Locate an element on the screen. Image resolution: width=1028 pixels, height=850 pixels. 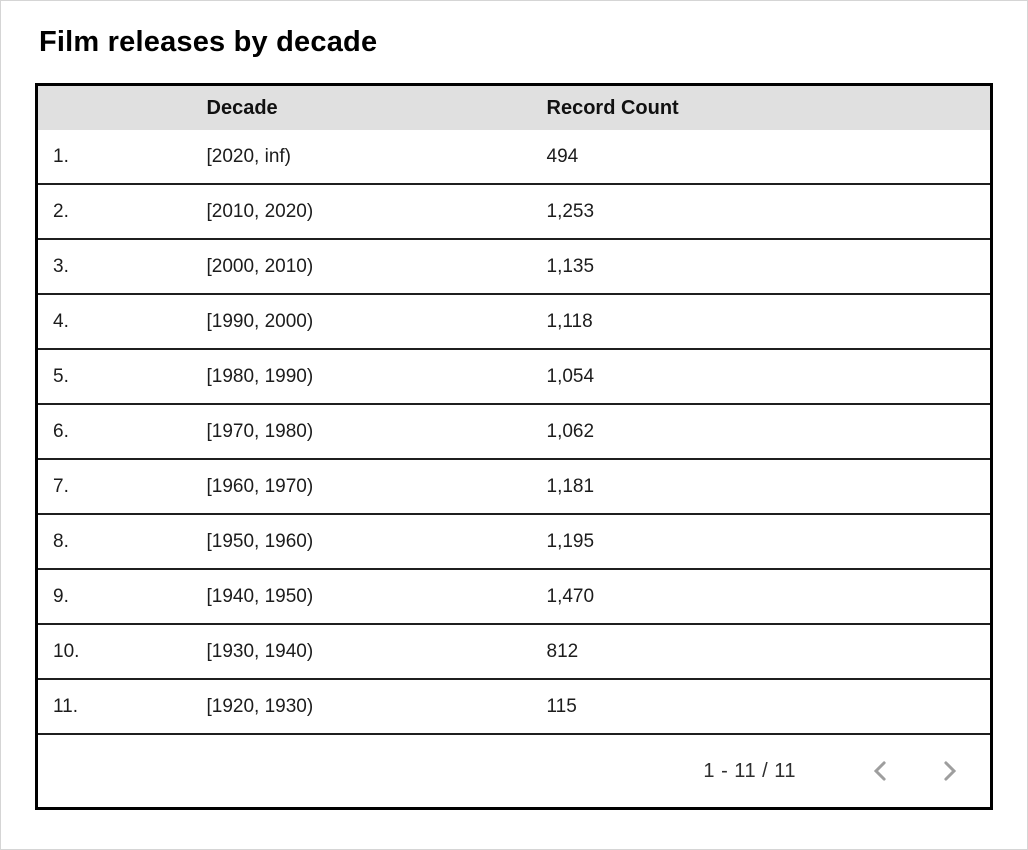
record-count-cell: 1,181 is located at coordinates (769, 486).